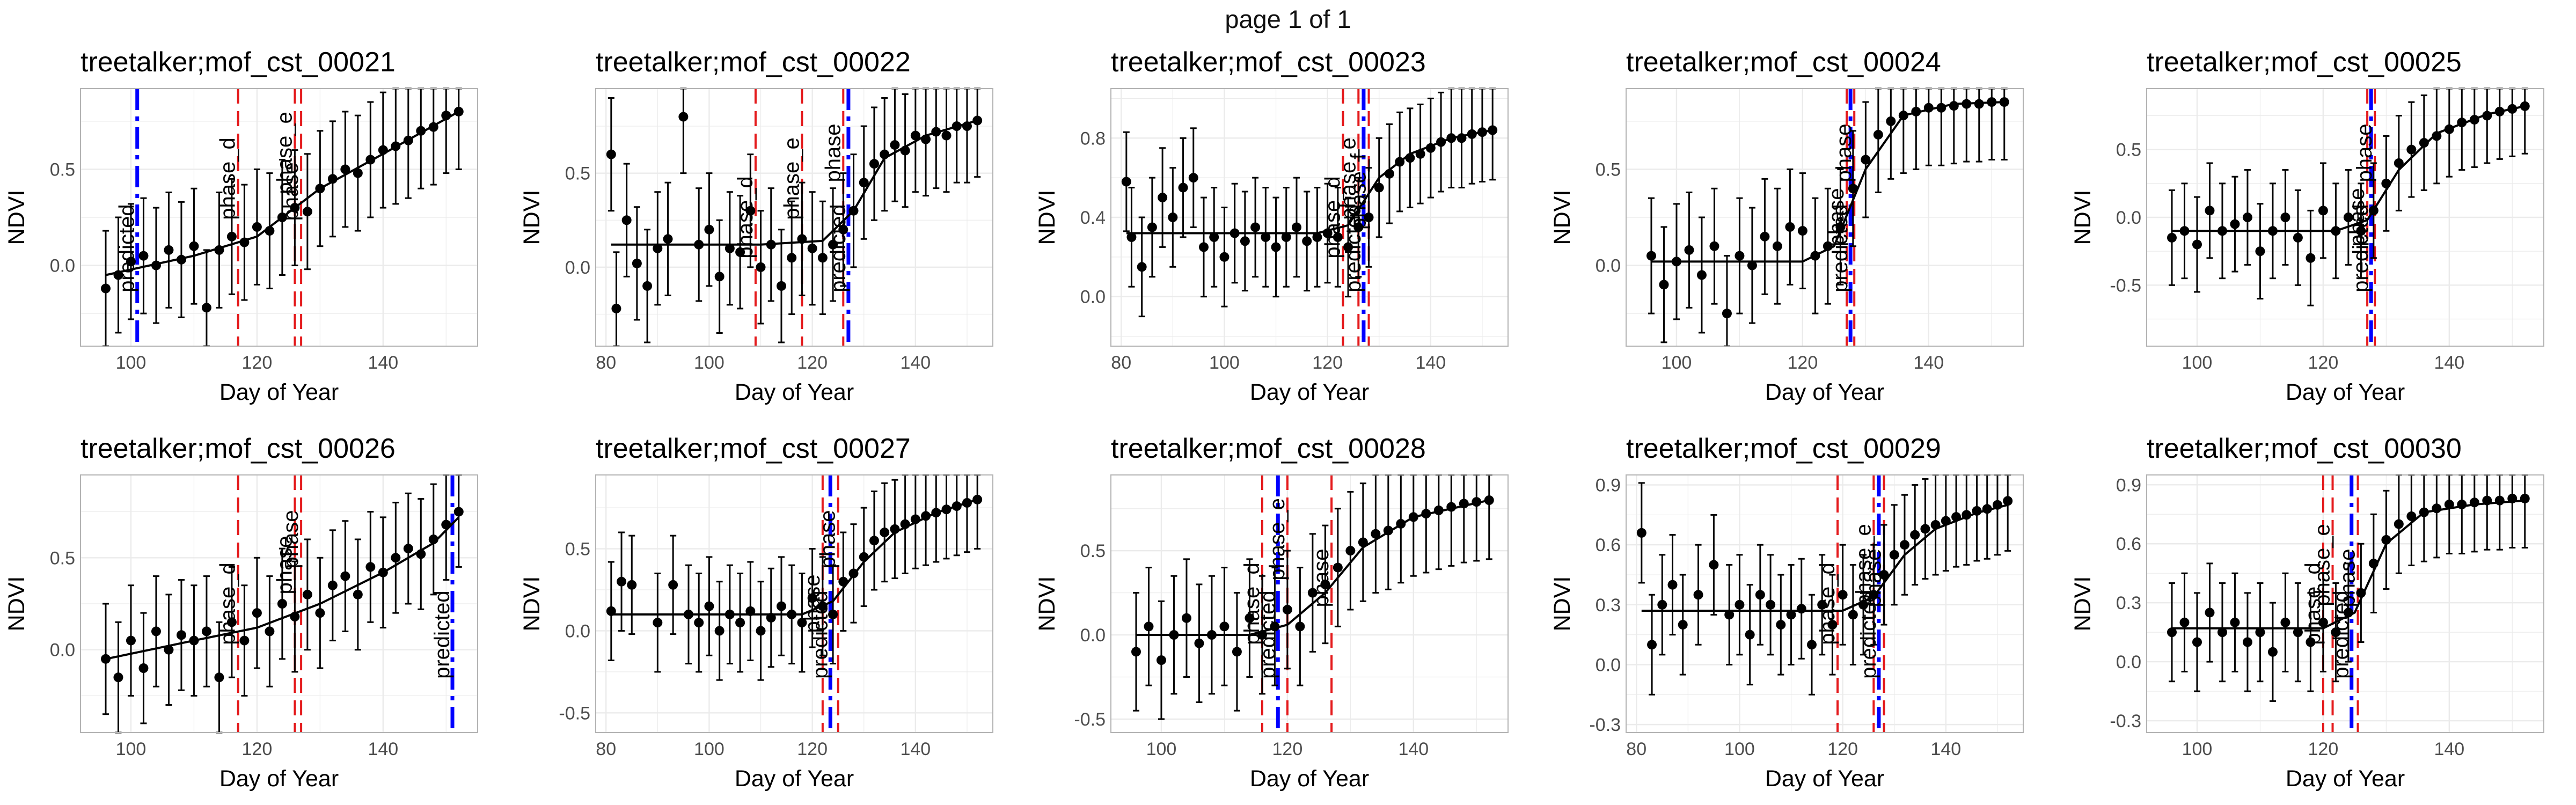  What do you see at coordinates (279, 603) in the screenshot?
I see `panel-border` at bounding box center [279, 603].